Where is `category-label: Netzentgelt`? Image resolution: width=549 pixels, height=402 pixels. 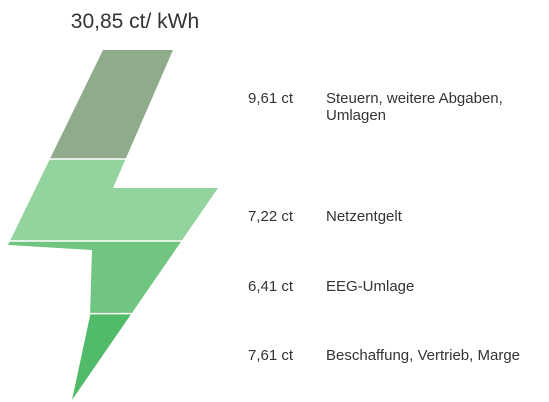 category-label: Netzentgelt is located at coordinates (364, 216).